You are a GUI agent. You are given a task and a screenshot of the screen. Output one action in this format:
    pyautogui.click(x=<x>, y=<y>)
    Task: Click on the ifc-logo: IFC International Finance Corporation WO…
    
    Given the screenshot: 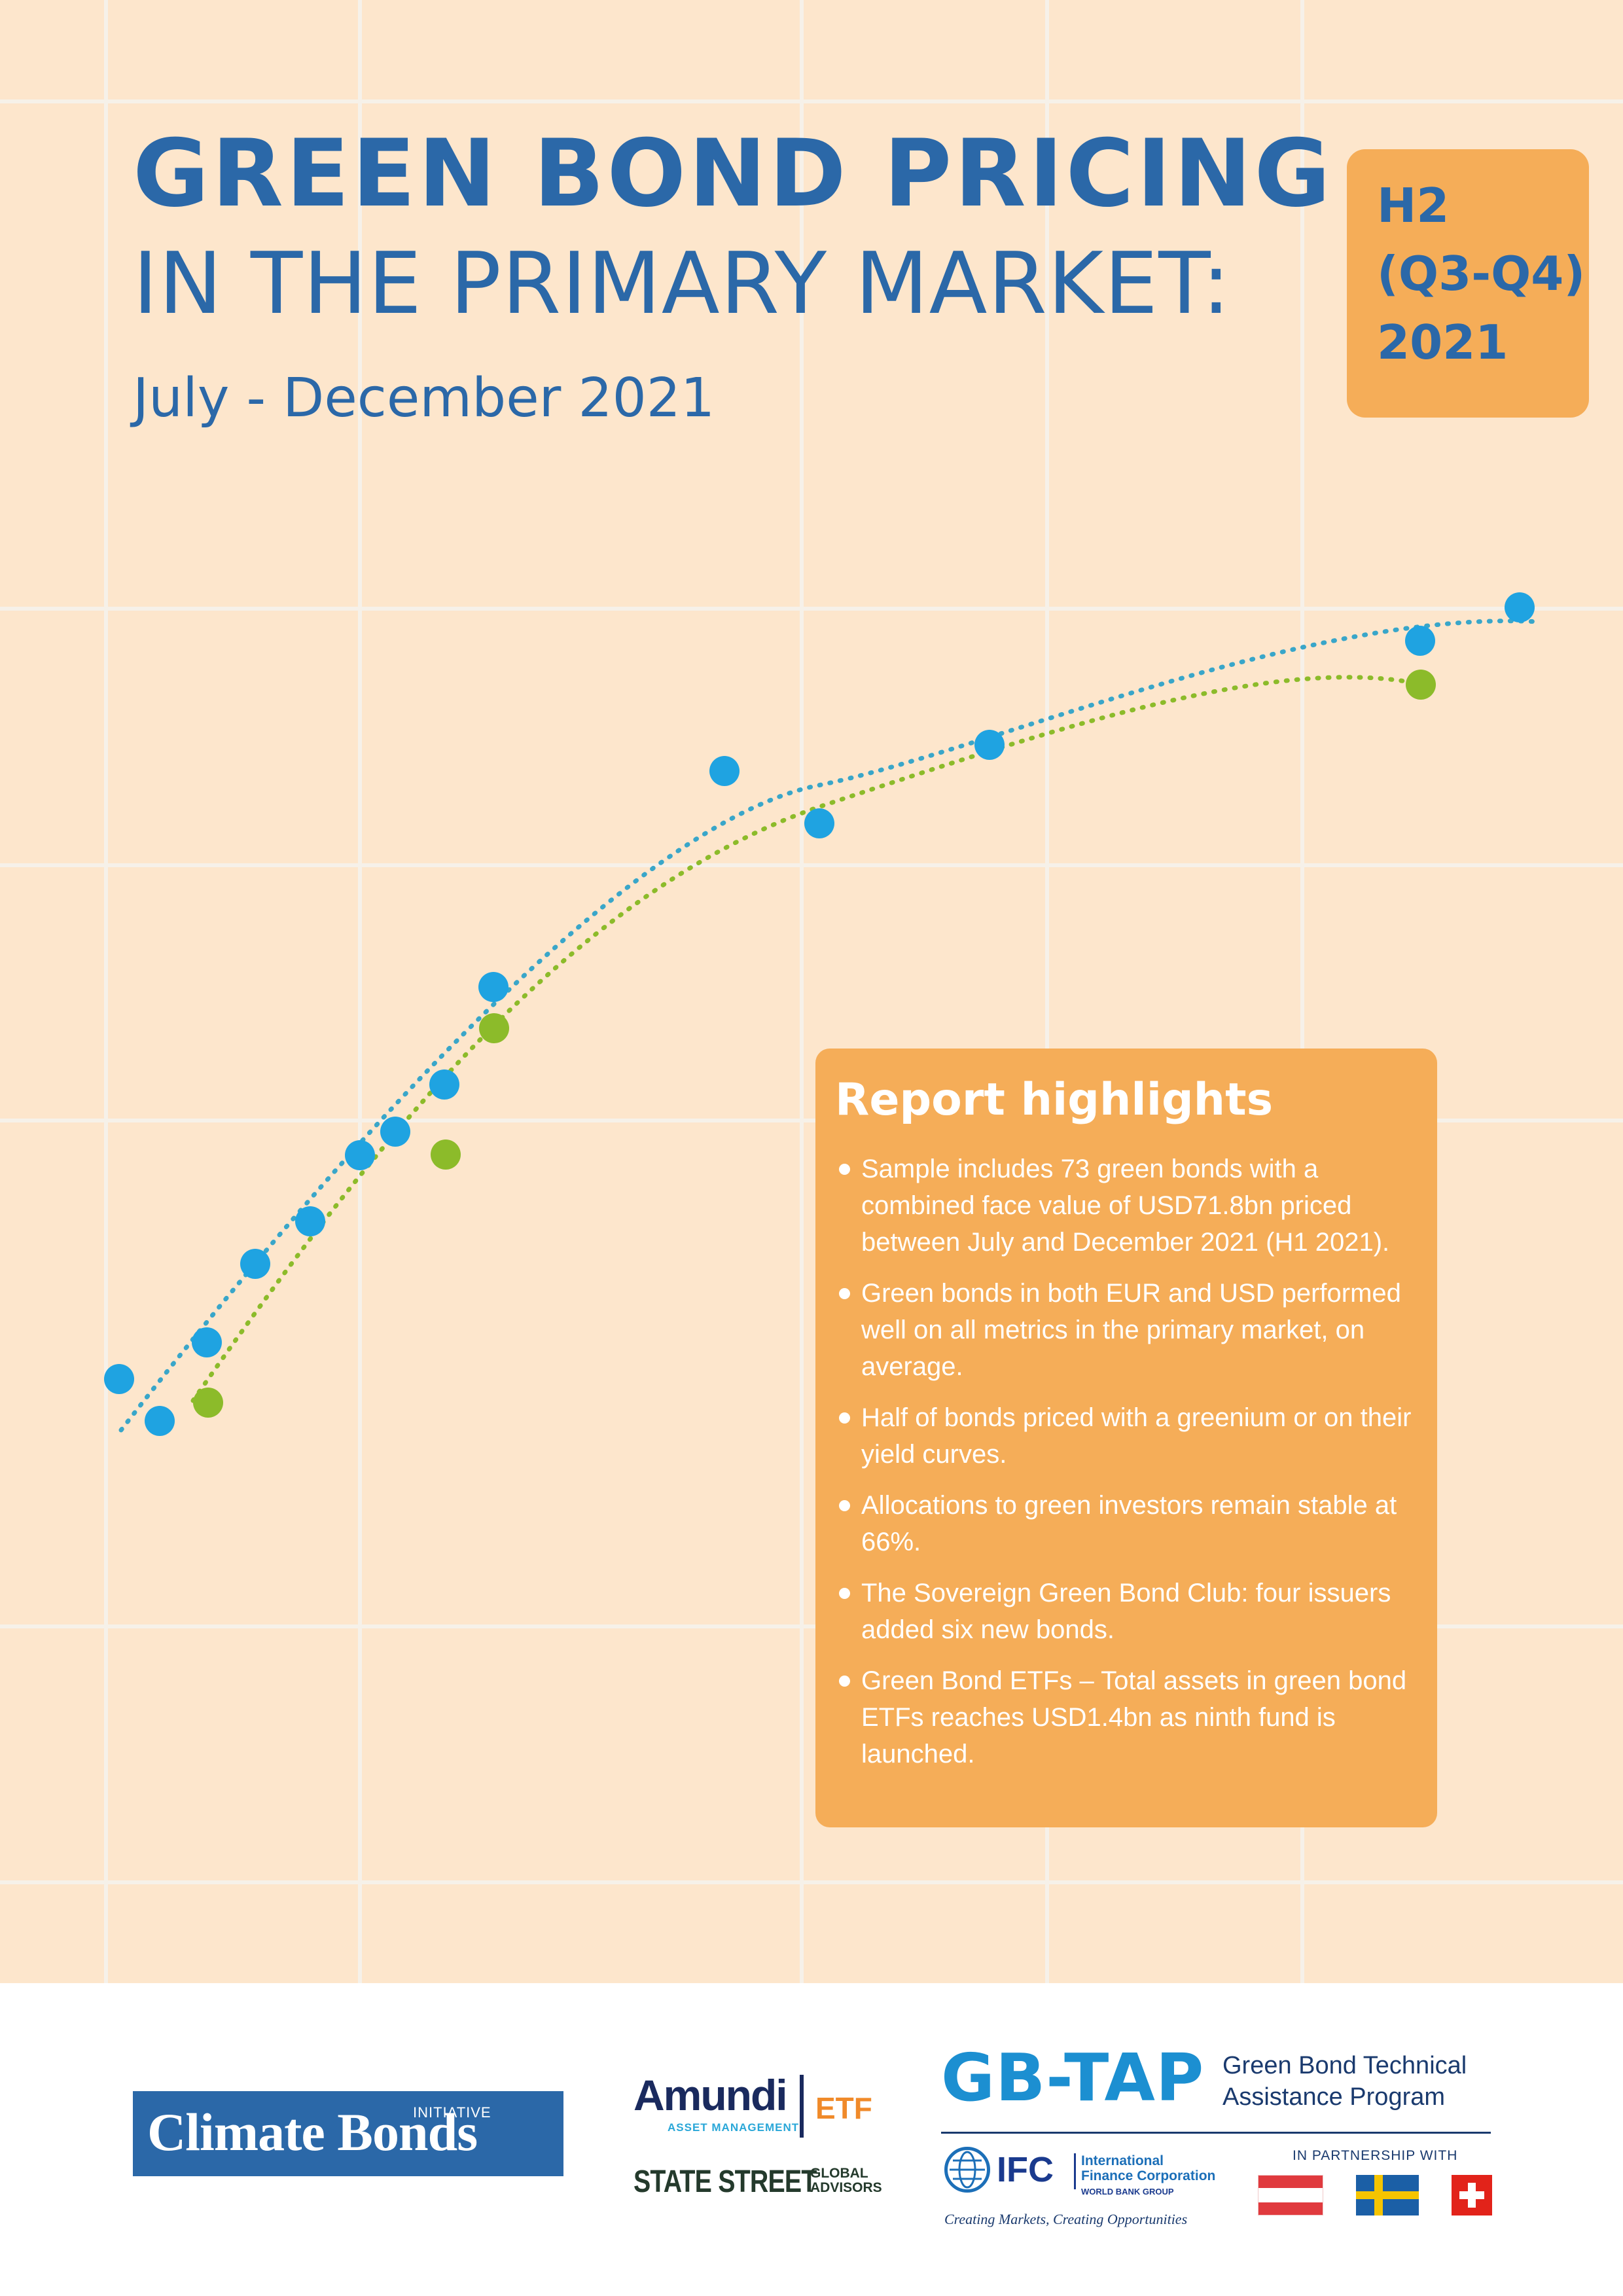 What is the action you would take?
    pyautogui.click(x=1091, y=2196)
    